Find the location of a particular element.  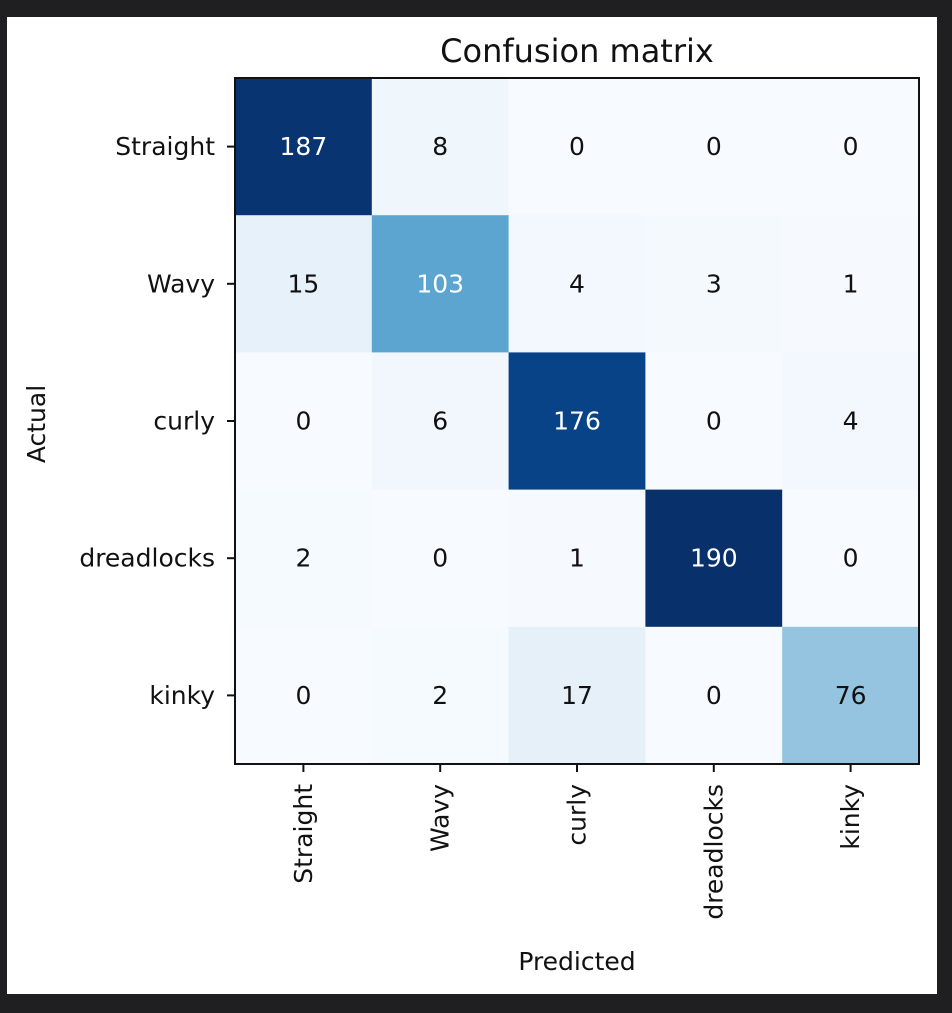

cell-value-label-0-0: 187 is located at coordinates (304, 146).